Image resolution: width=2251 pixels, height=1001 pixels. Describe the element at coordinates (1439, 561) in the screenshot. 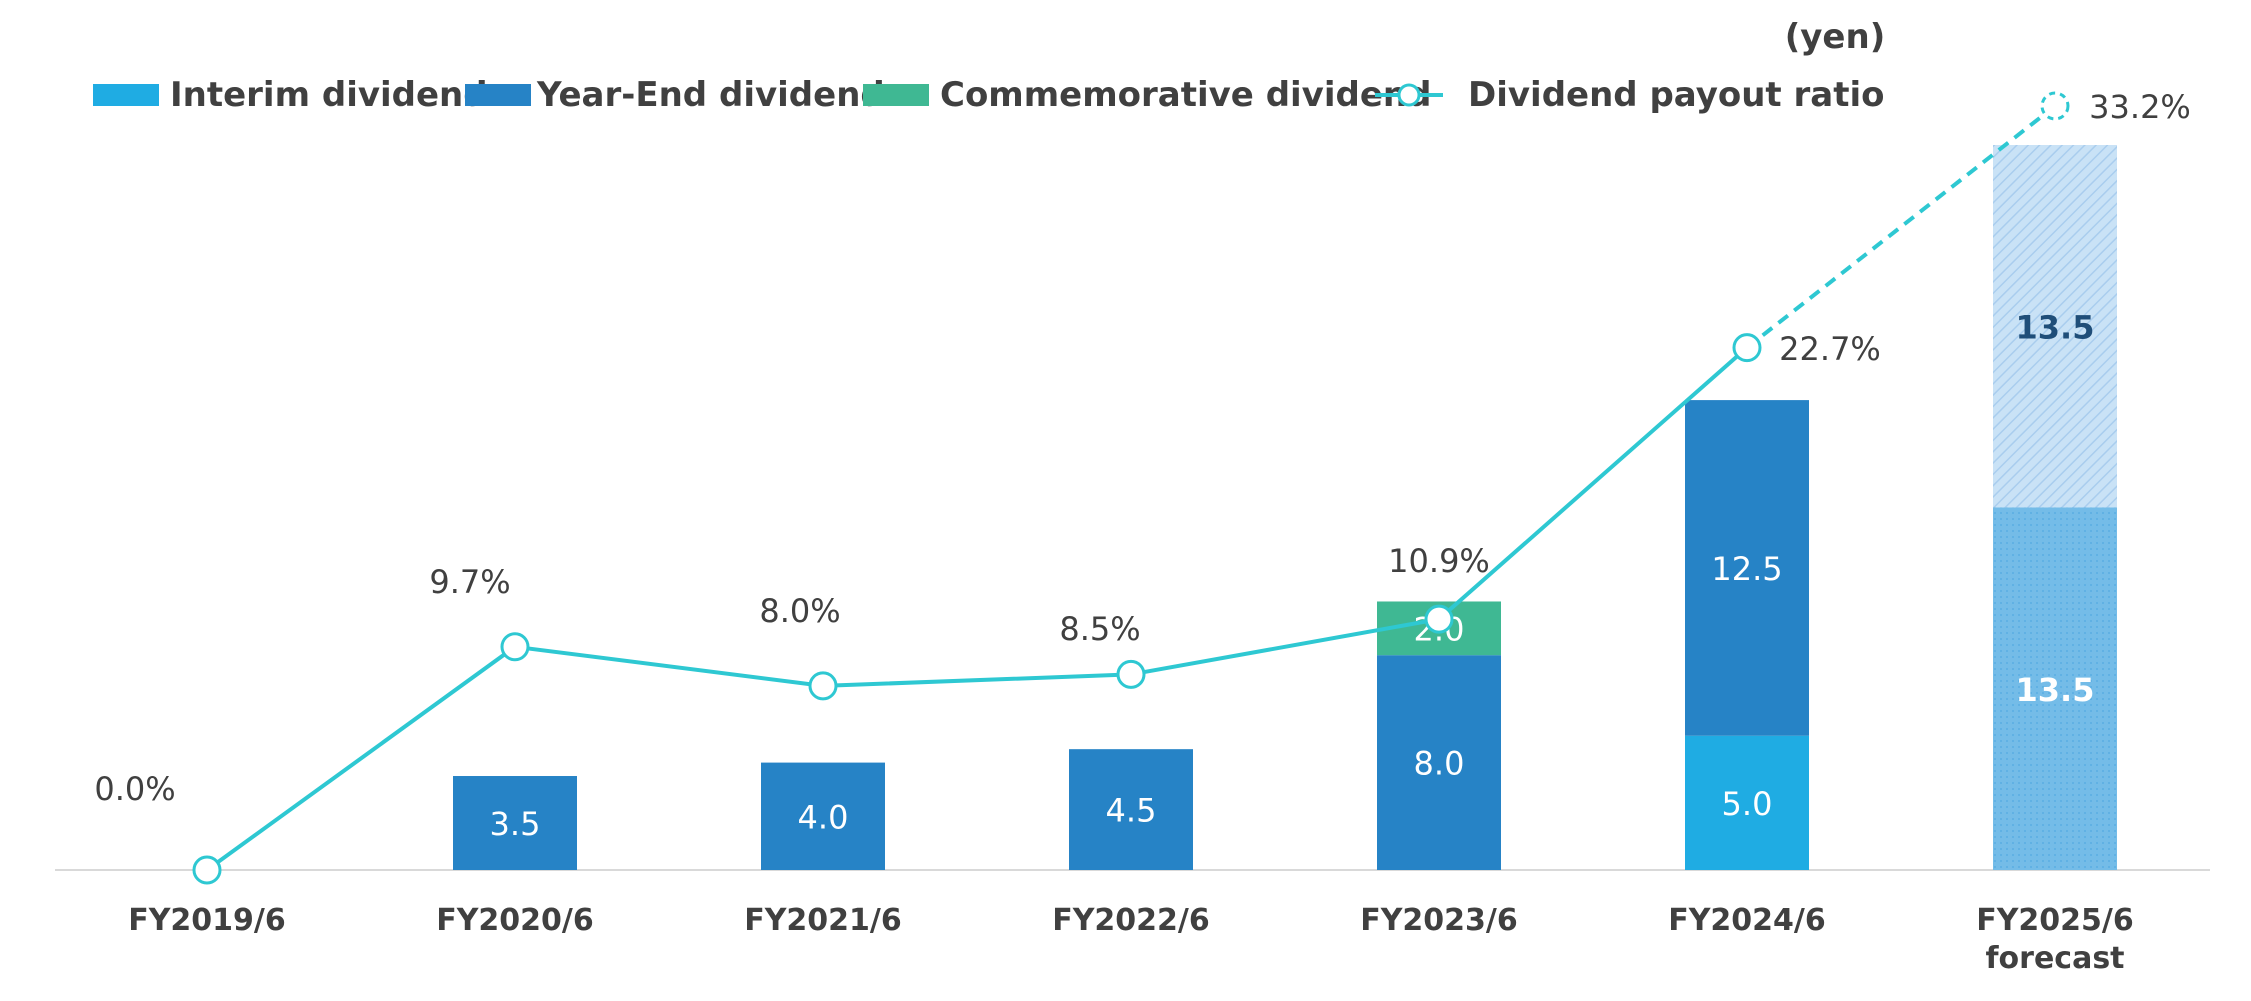

I see `ratio-value-label: 10.9%` at that location.